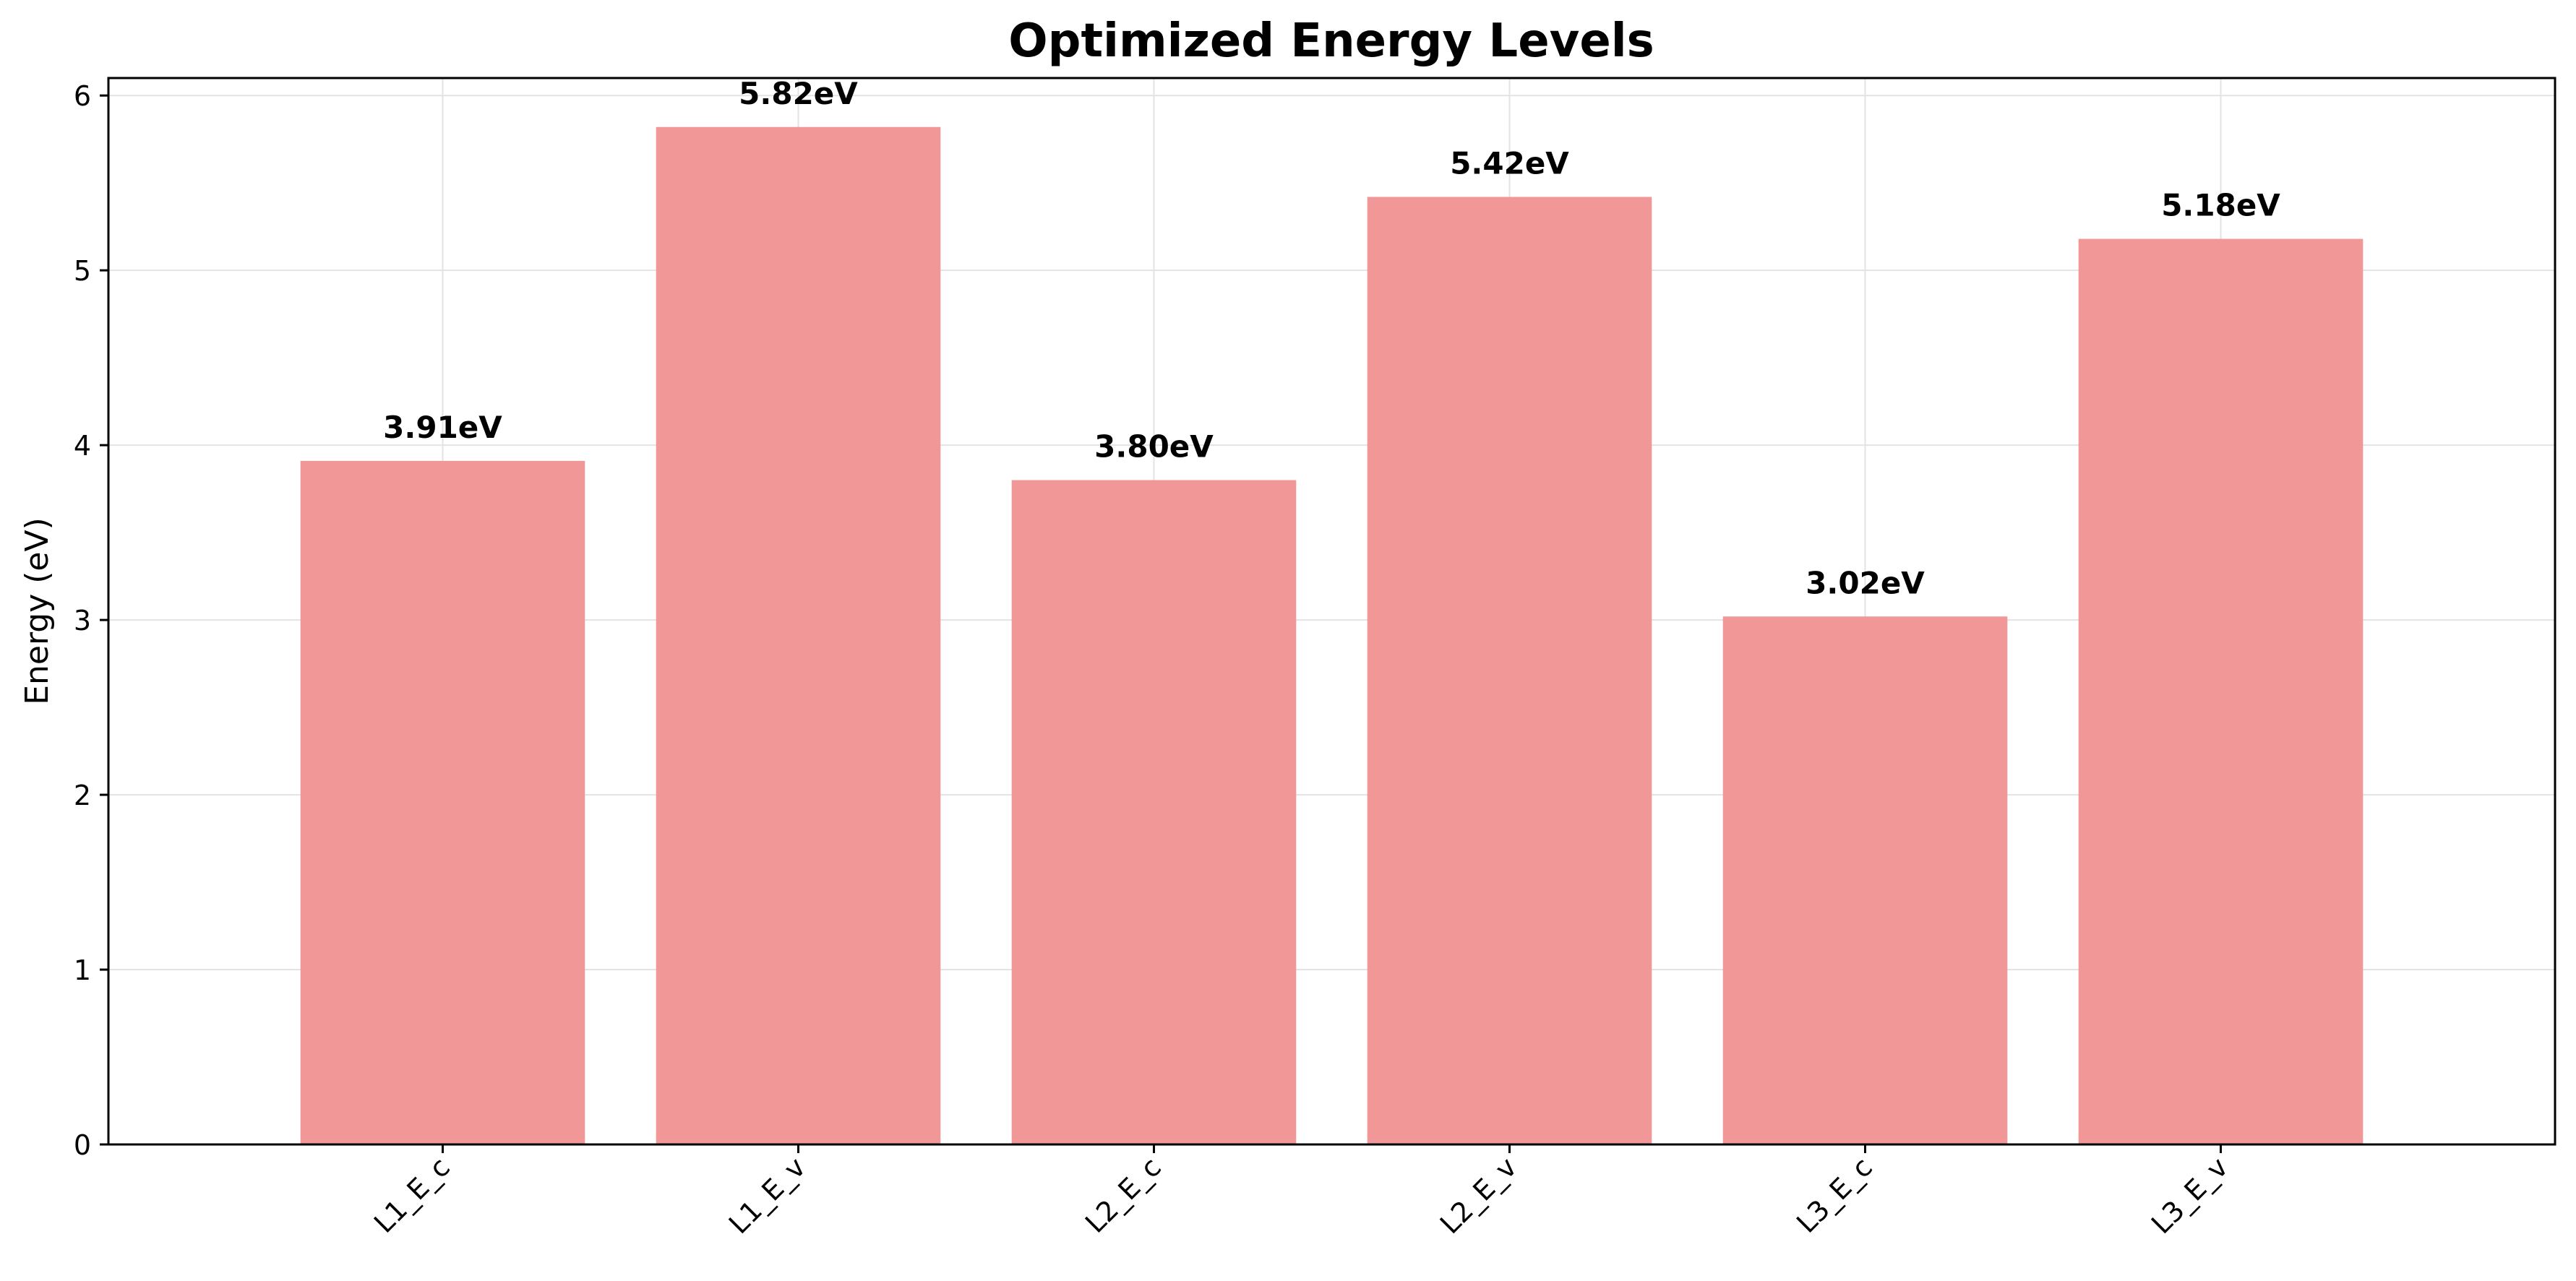  What do you see at coordinates (1154, 812) in the screenshot?
I see `bar-L2_E_c` at bounding box center [1154, 812].